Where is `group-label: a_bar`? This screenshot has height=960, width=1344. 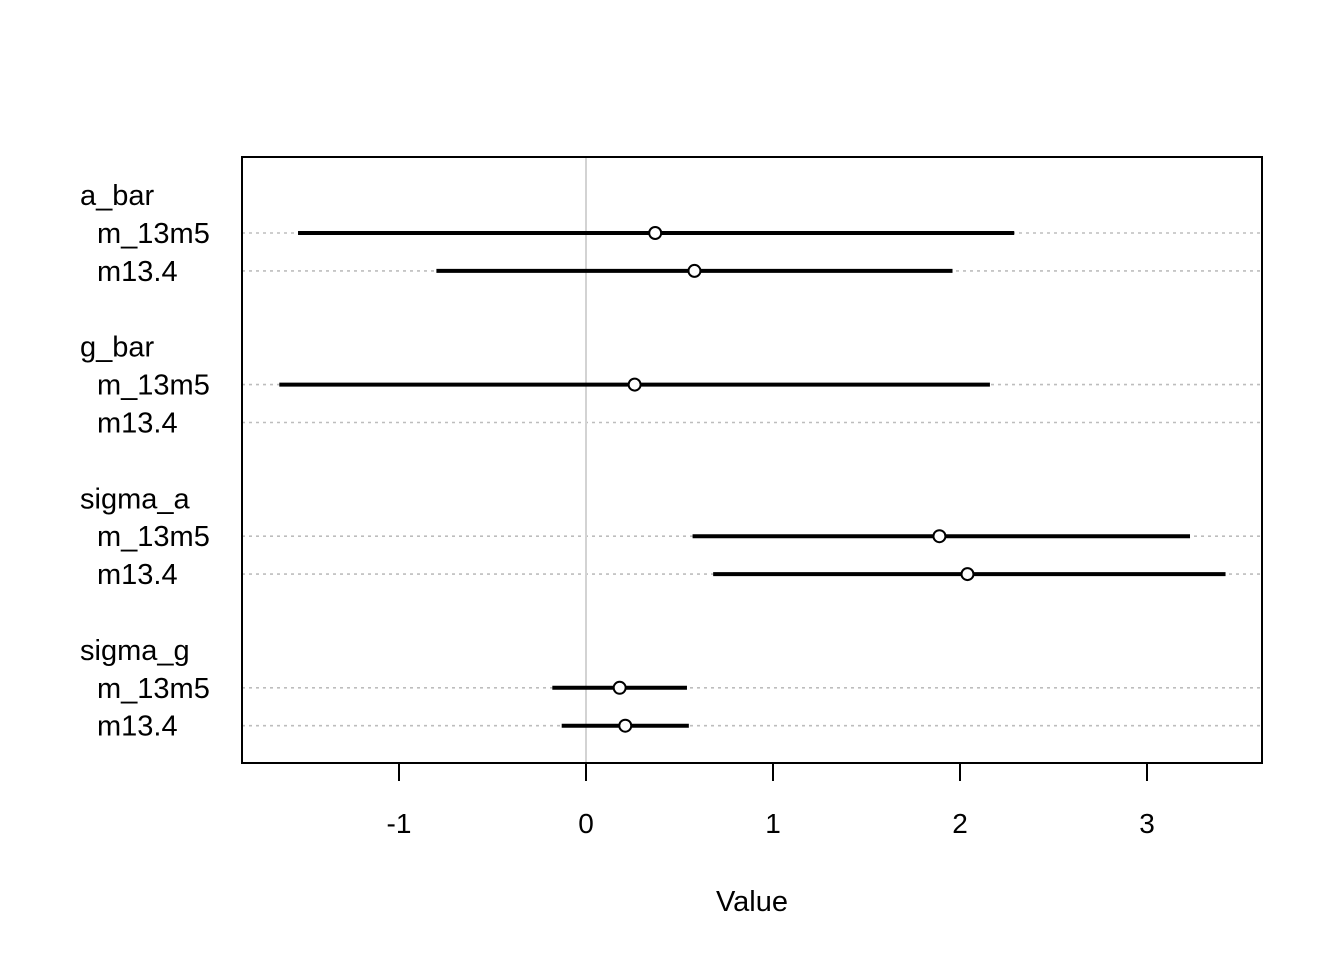
group-label: a_bar is located at coordinates (117, 196).